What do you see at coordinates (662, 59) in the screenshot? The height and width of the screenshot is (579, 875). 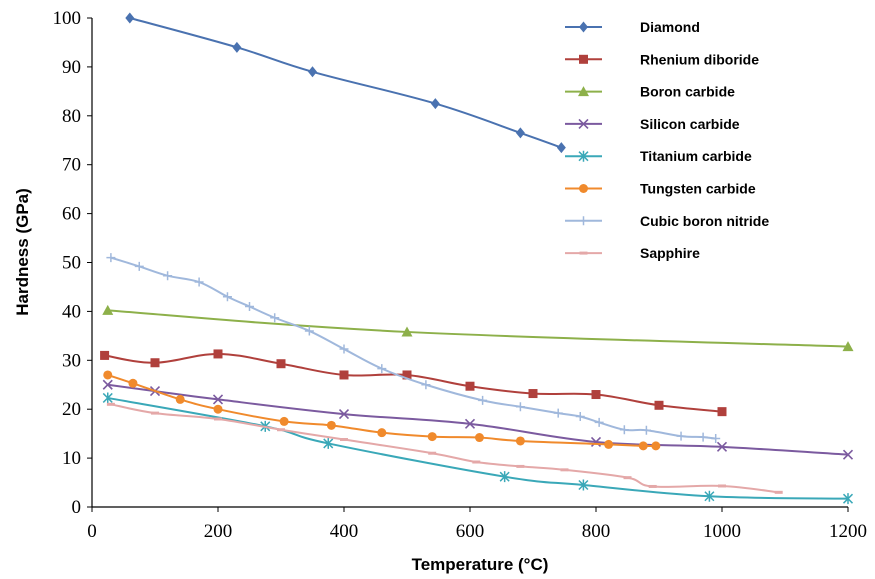 I see `legend-item: Rhenium diboride` at bounding box center [662, 59].